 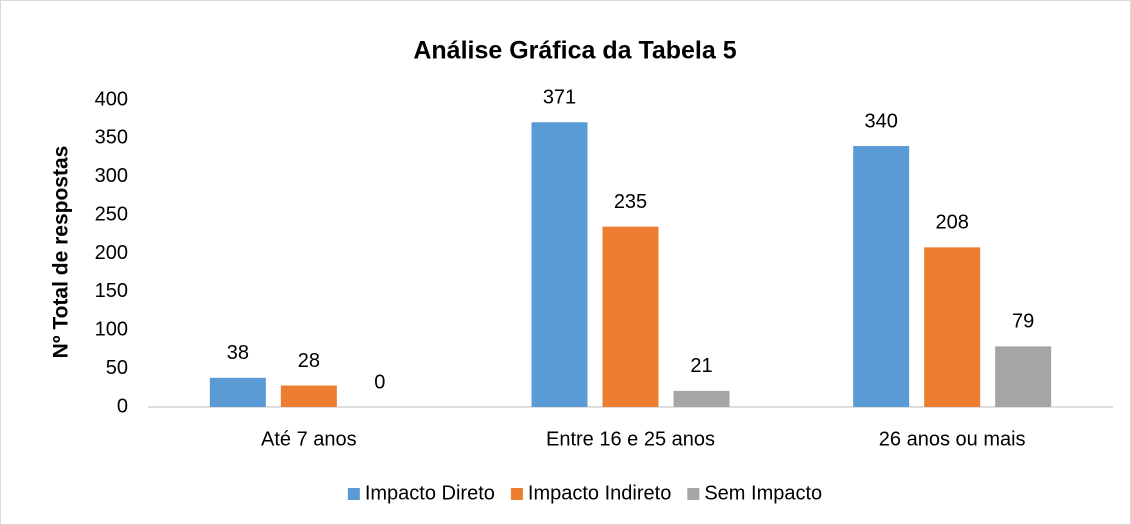 I want to click on data-label: 79, so click(x=1023, y=322).